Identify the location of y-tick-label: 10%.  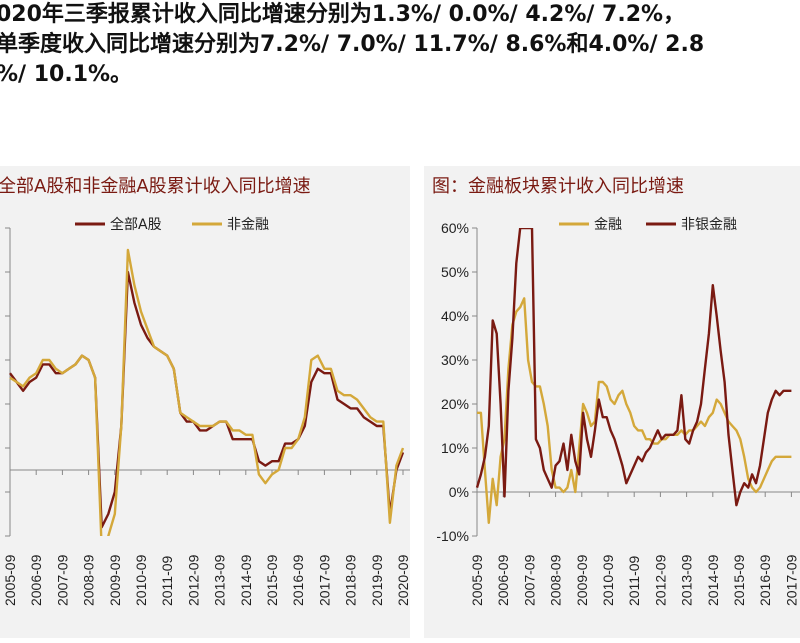
(455, 448).